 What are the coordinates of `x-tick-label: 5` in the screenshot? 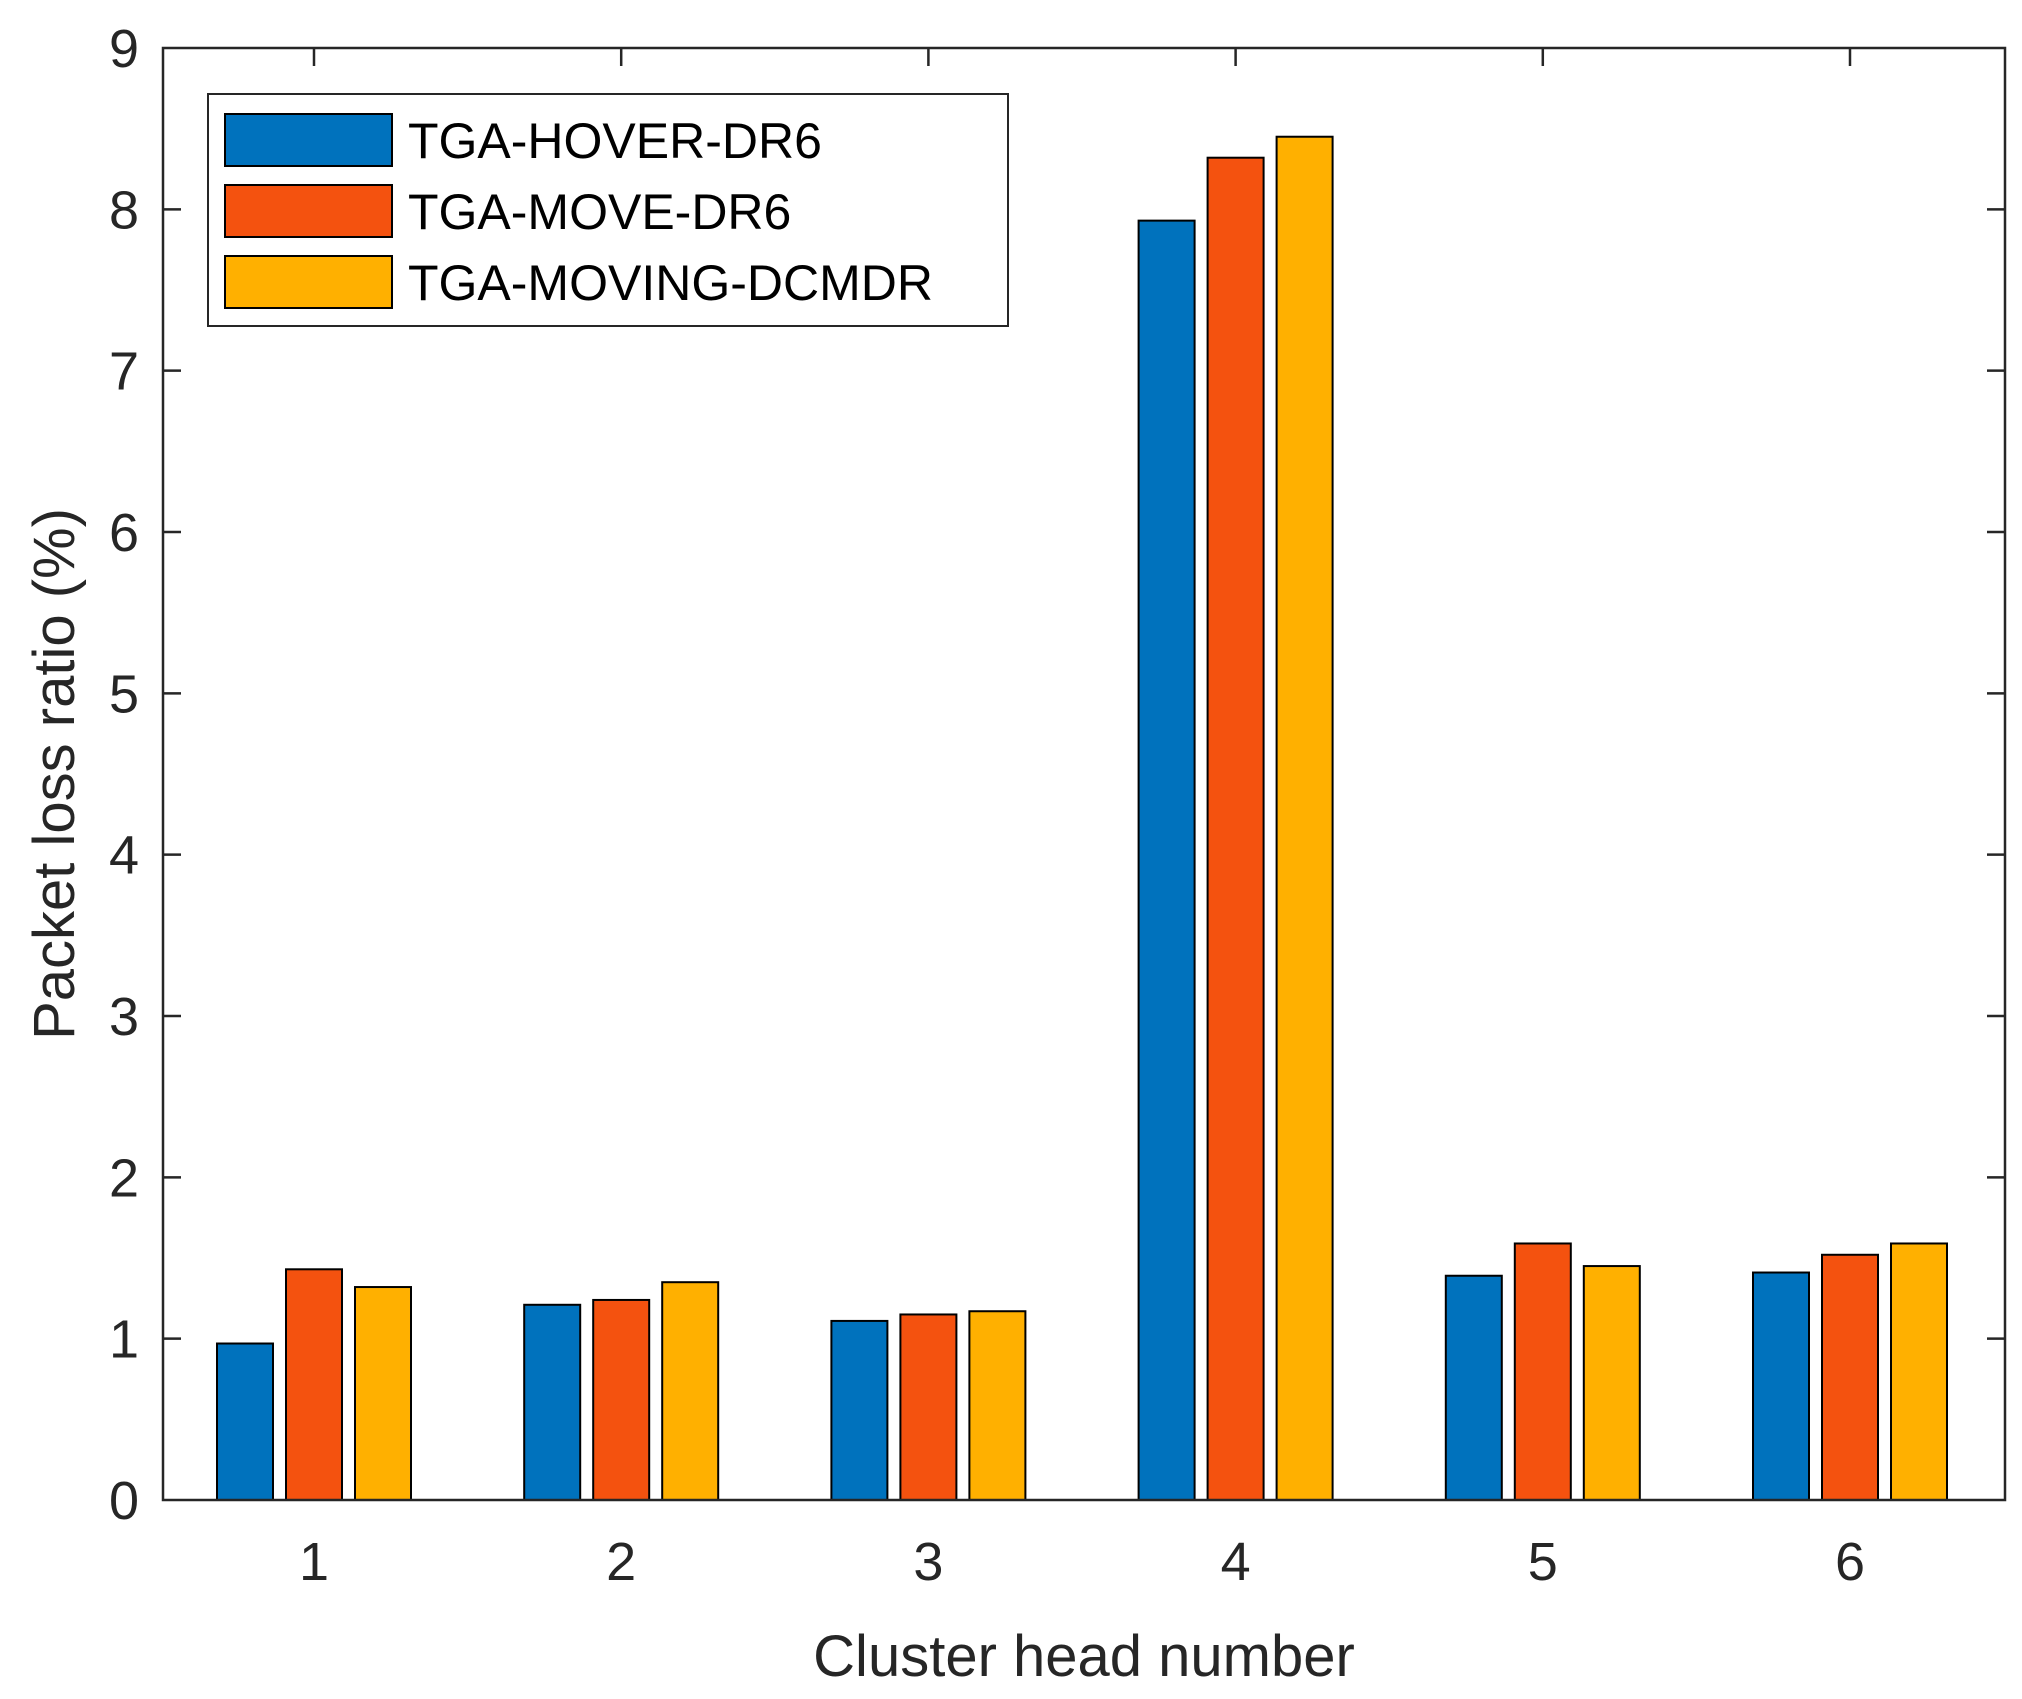 It's located at (1543, 1562).